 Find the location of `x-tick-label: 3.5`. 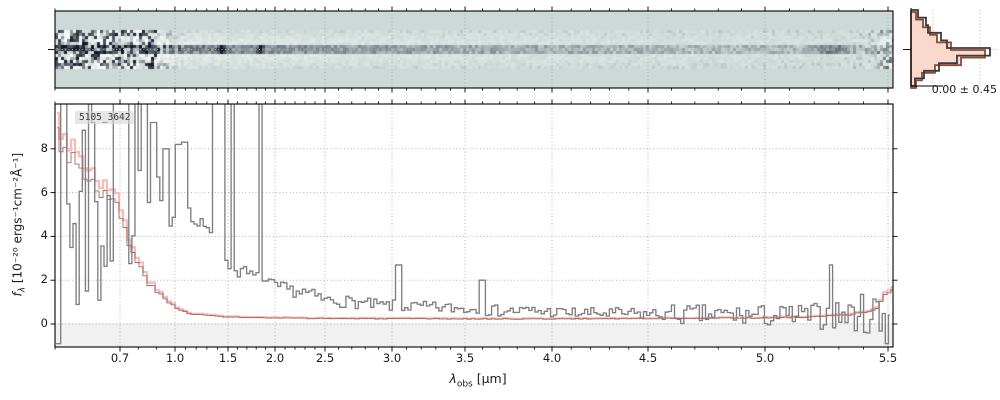

x-tick-label: 3.5 is located at coordinates (465, 358).